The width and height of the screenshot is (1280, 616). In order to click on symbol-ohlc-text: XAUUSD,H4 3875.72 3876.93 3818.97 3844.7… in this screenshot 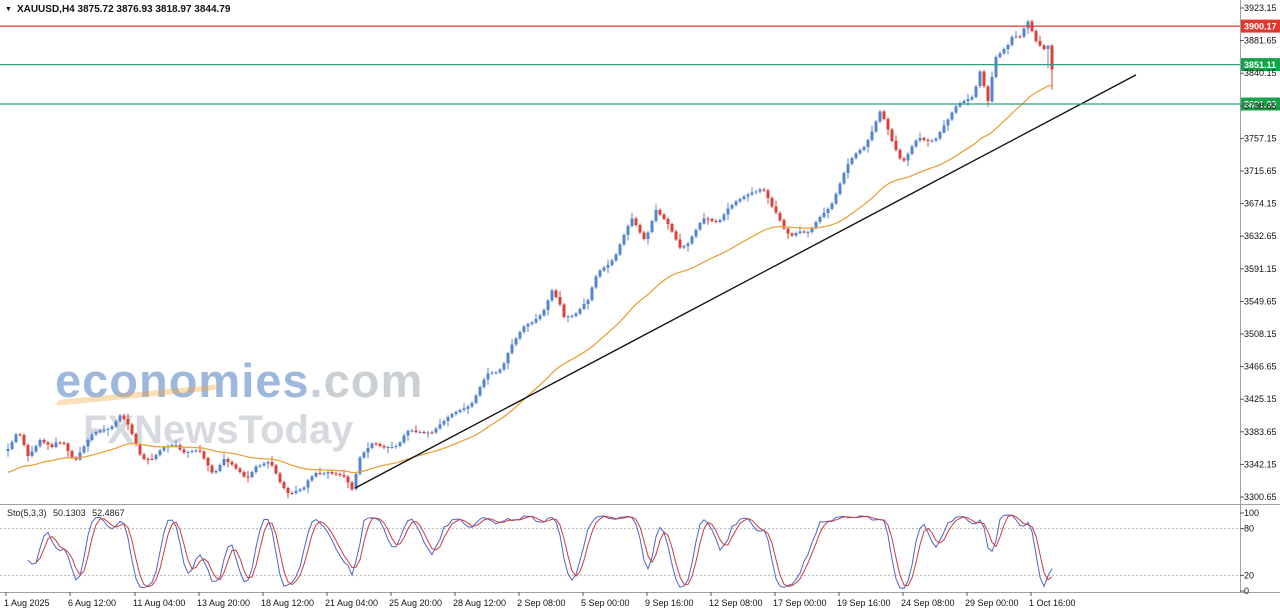, I will do `click(123, 9)`.